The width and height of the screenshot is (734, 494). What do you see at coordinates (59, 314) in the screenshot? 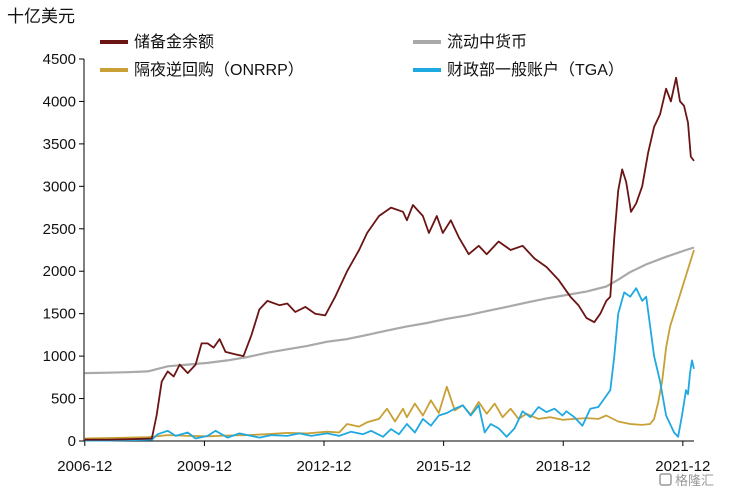
I see `y-tick-label: 1500` at bounding box center [59, 314].